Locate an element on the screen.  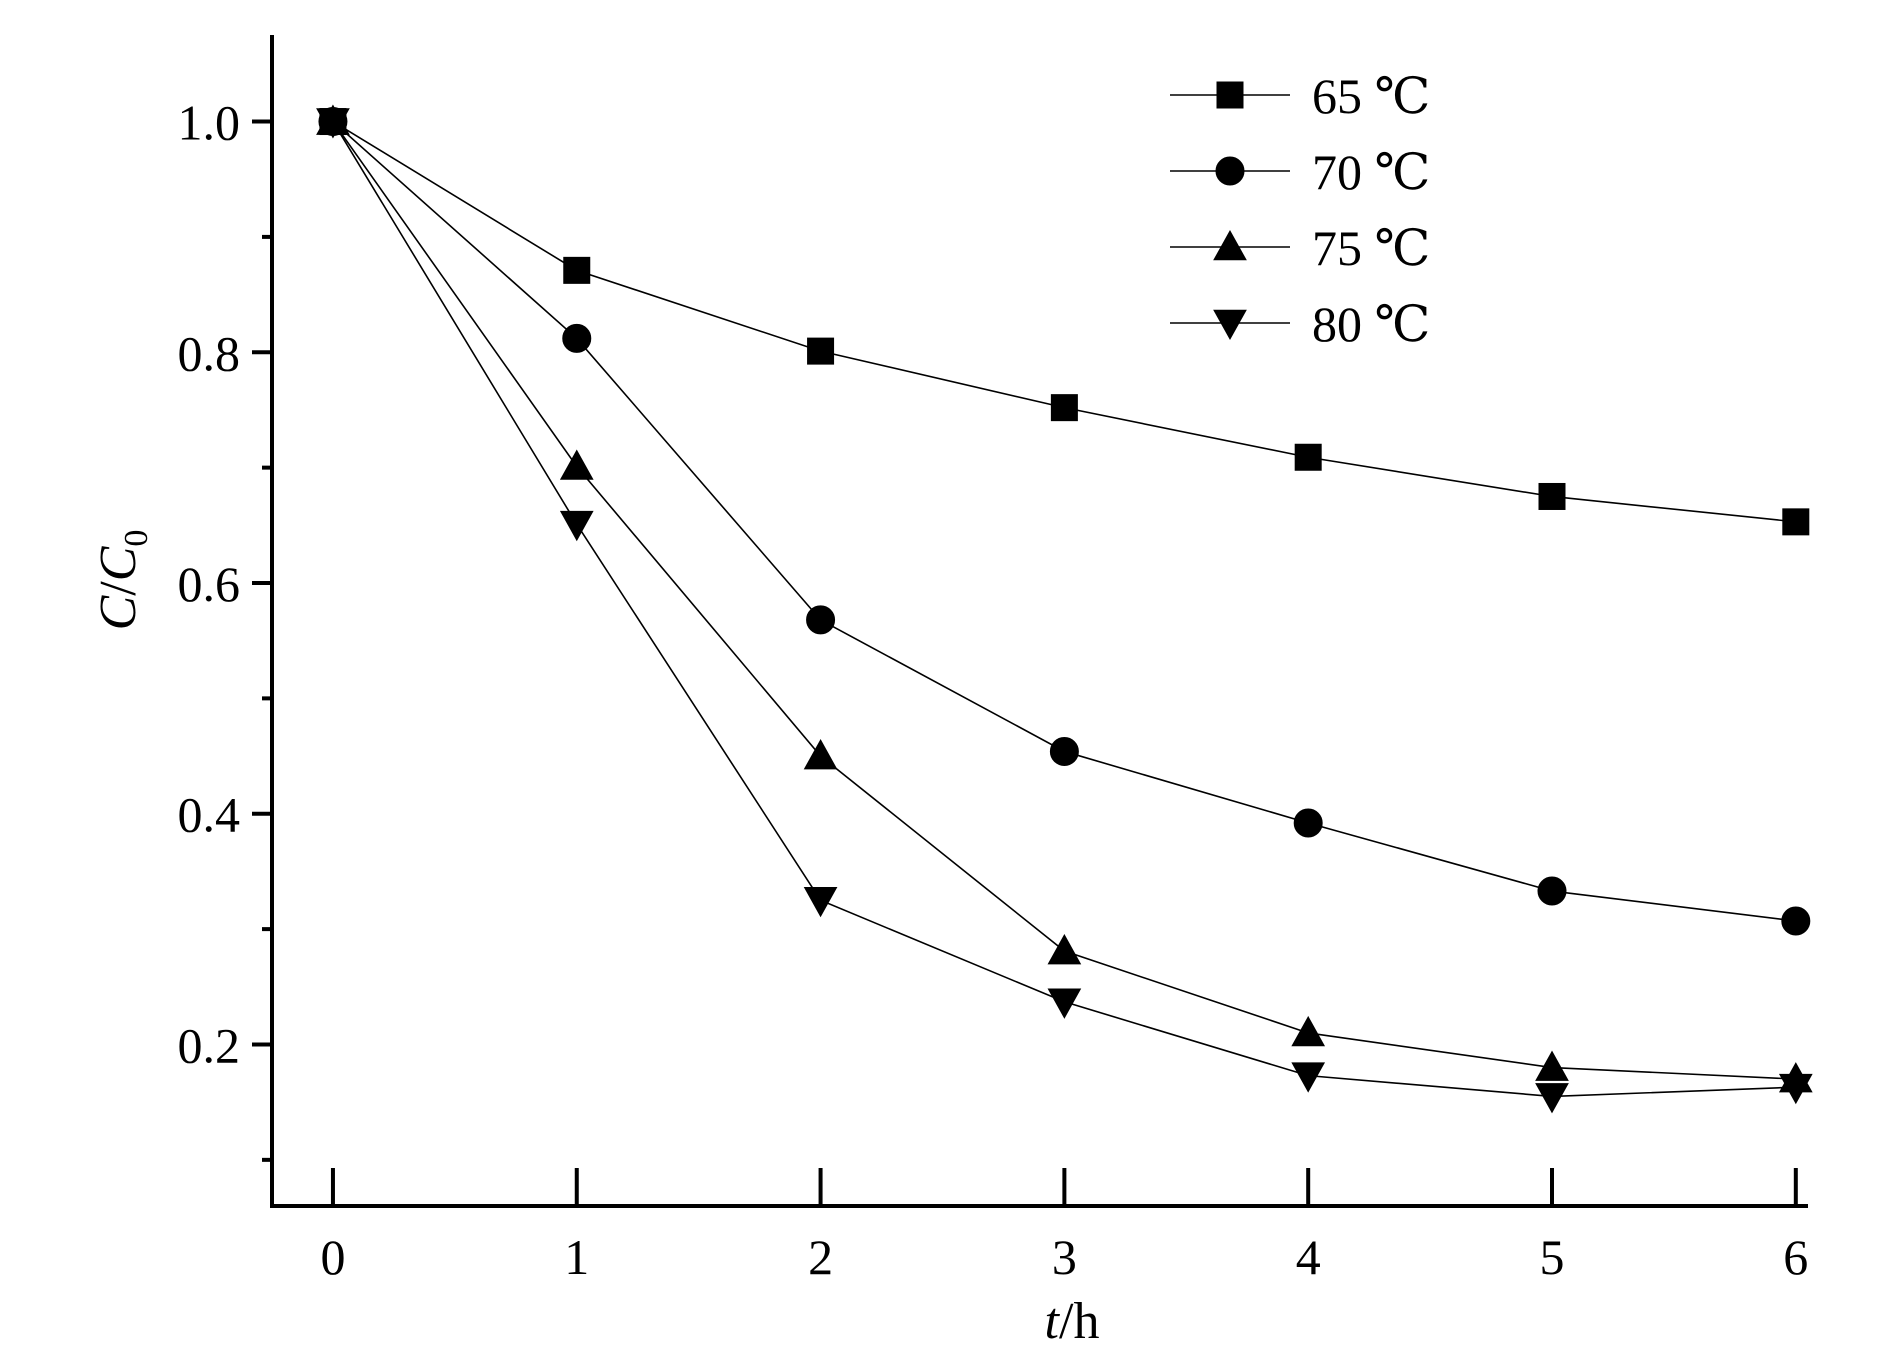
x-tick-label: 3 is located at coordinates (1064, 1257).